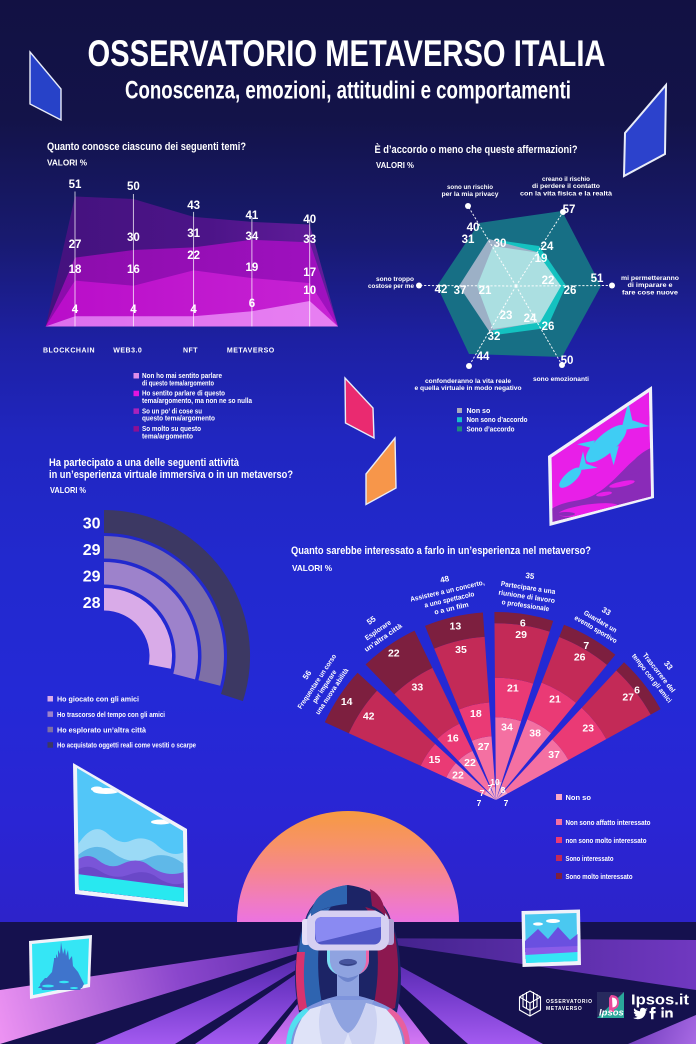 The height and width of the screenshot is (1044, 696). I want to click on svg-text: 57, so click(569, 210).